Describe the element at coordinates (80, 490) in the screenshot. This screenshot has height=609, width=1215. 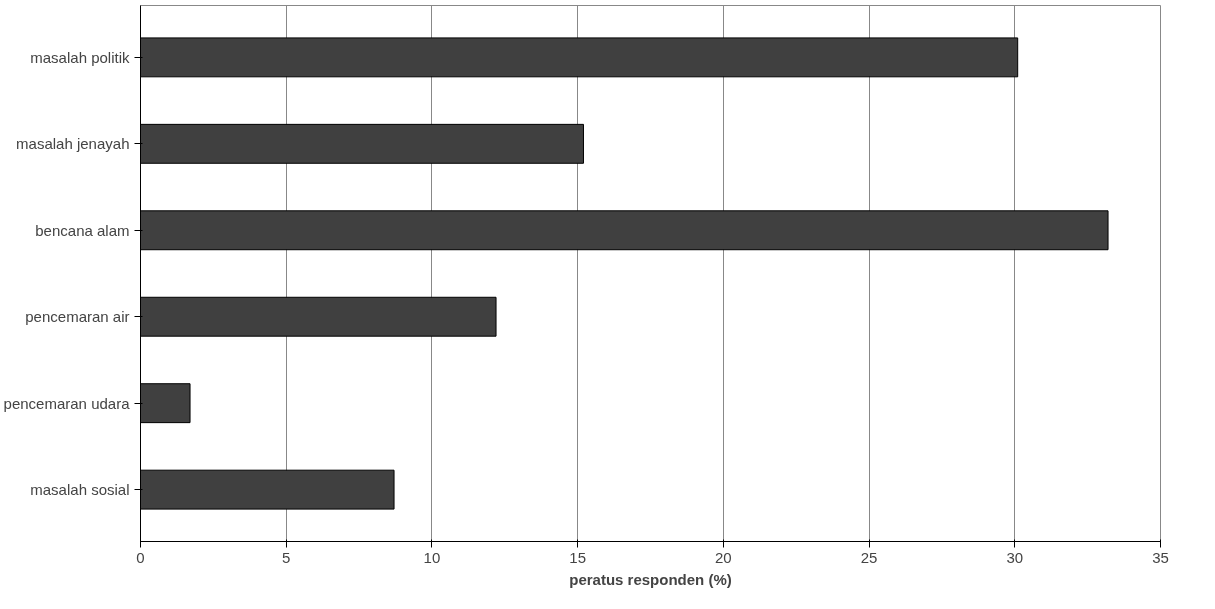
I see `y-tick-label: masalah sosial` at that location.